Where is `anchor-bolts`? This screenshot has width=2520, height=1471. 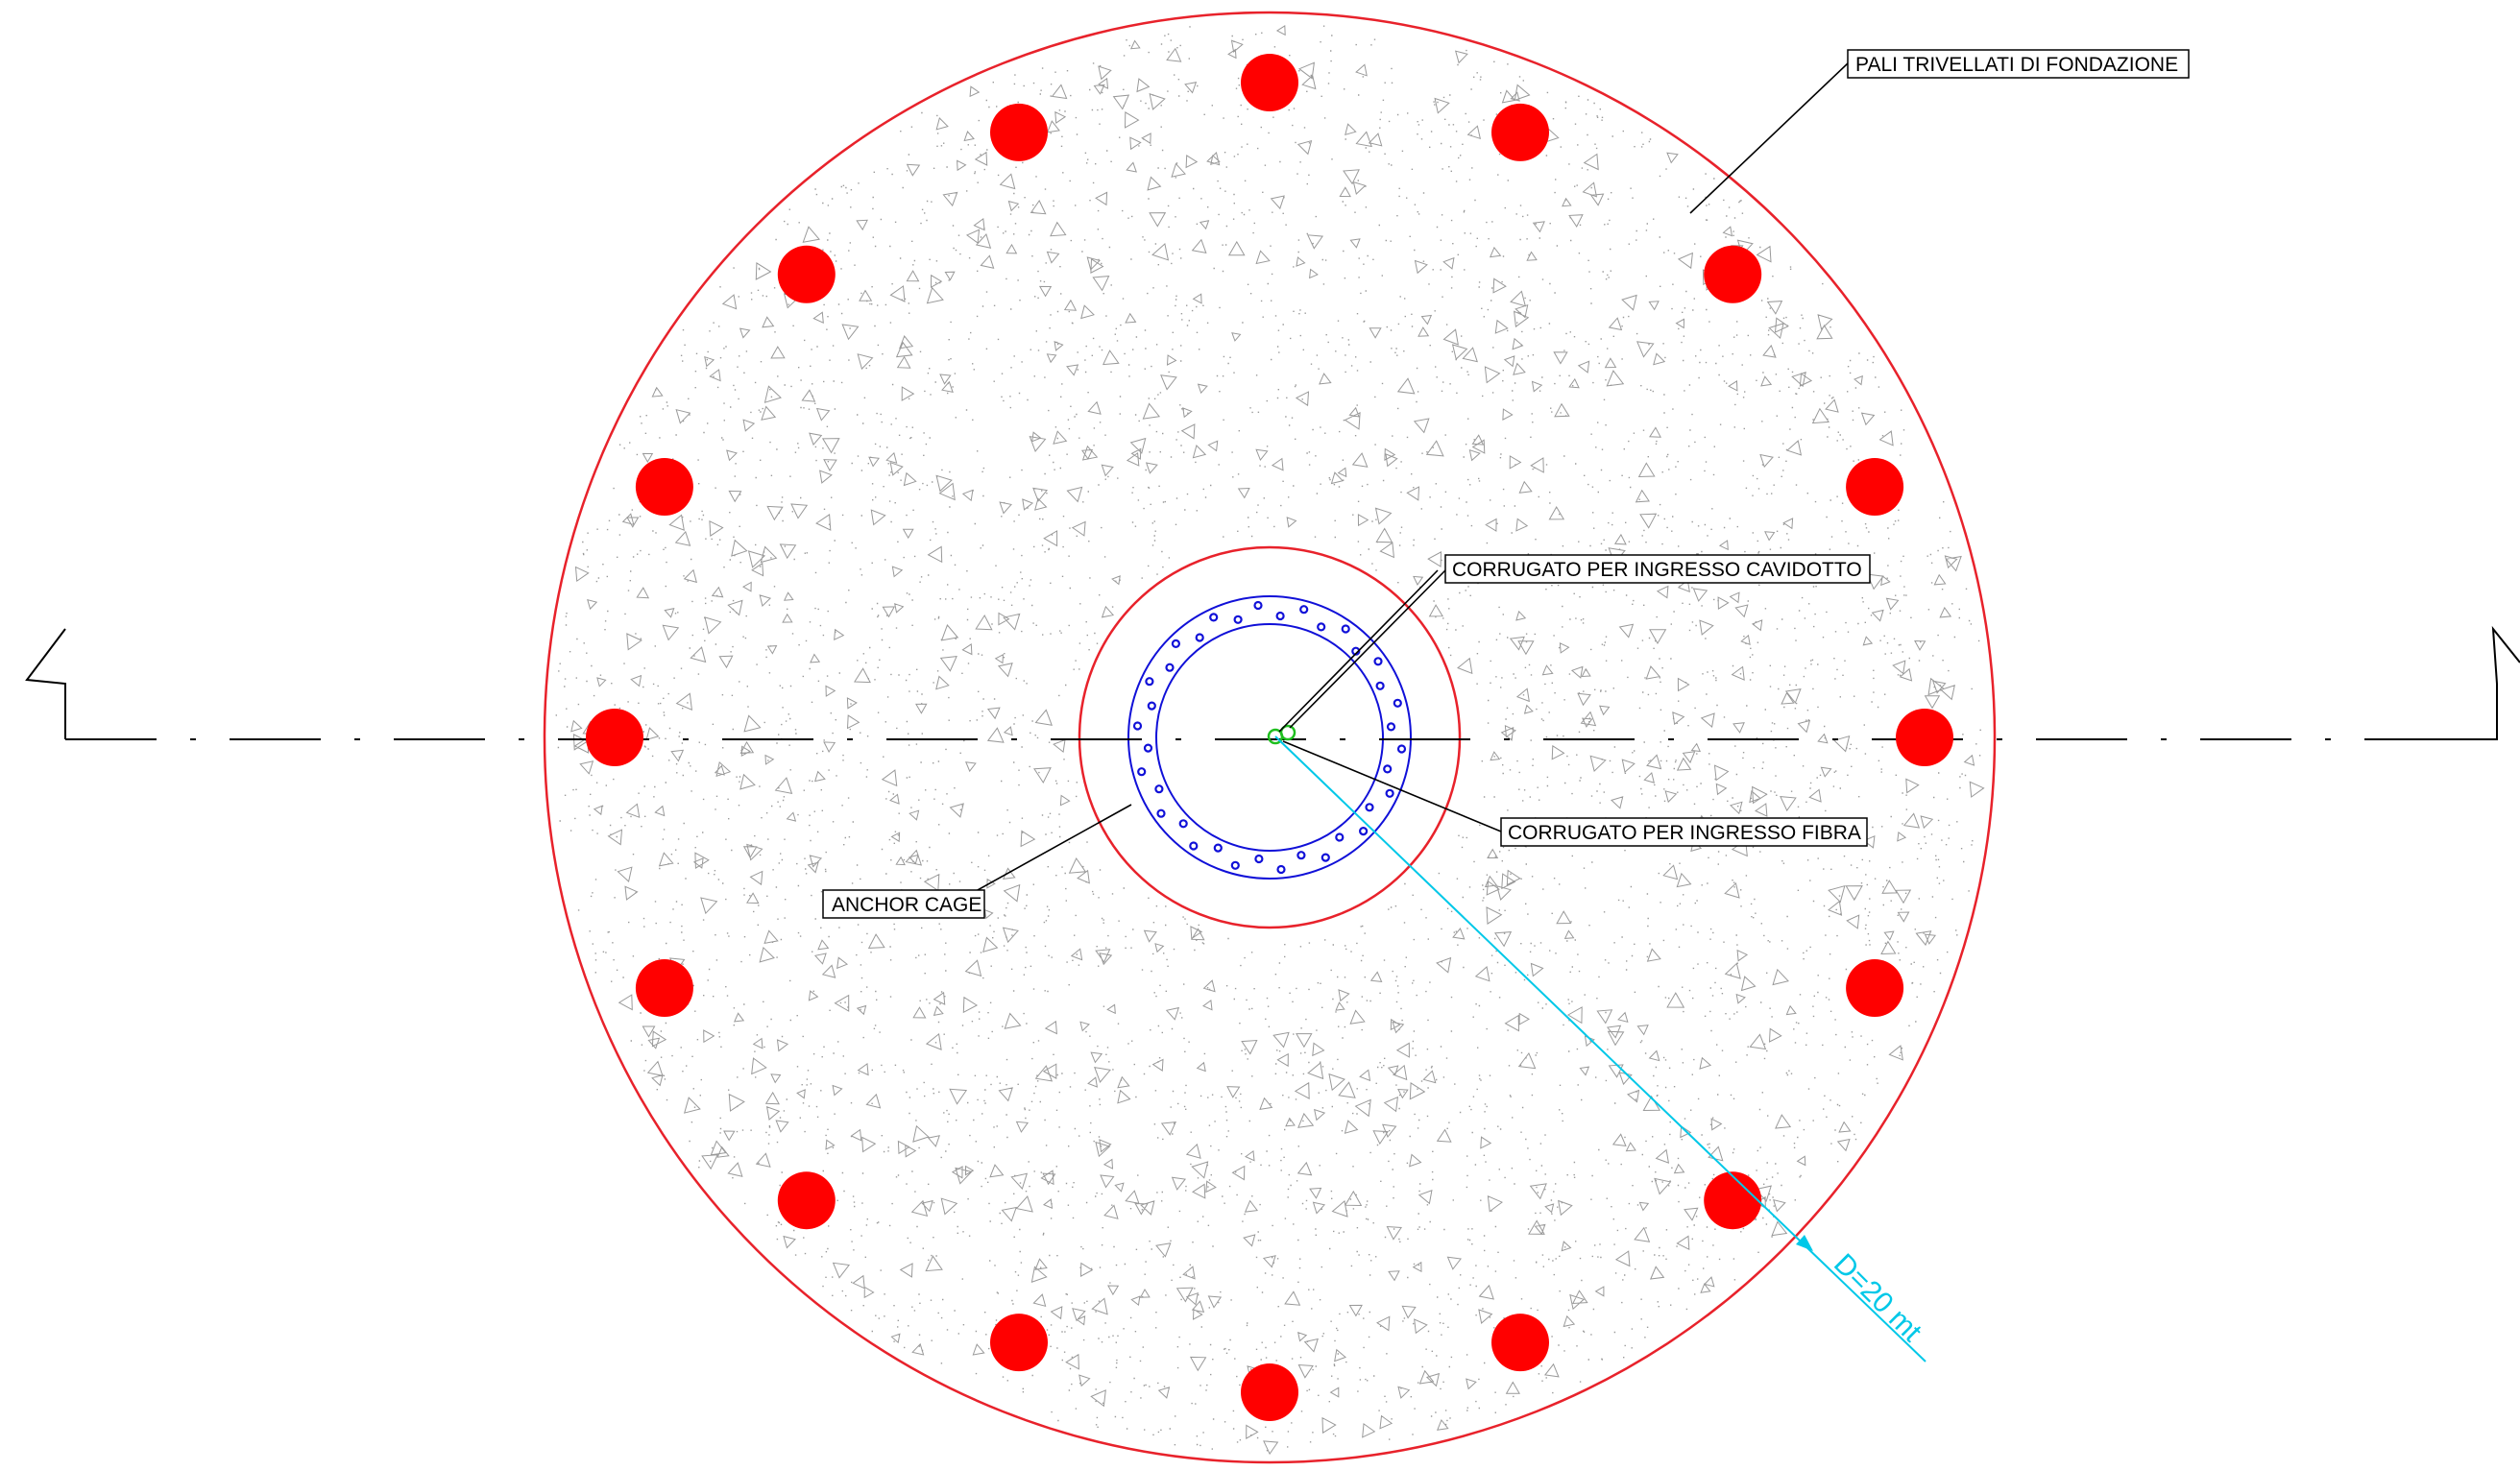
anchor-bolts is located at coordinates (1270, 737).